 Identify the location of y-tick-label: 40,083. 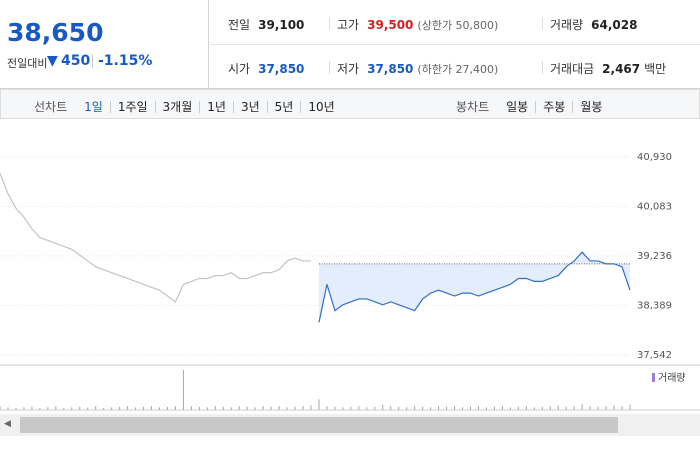
(654, 206).